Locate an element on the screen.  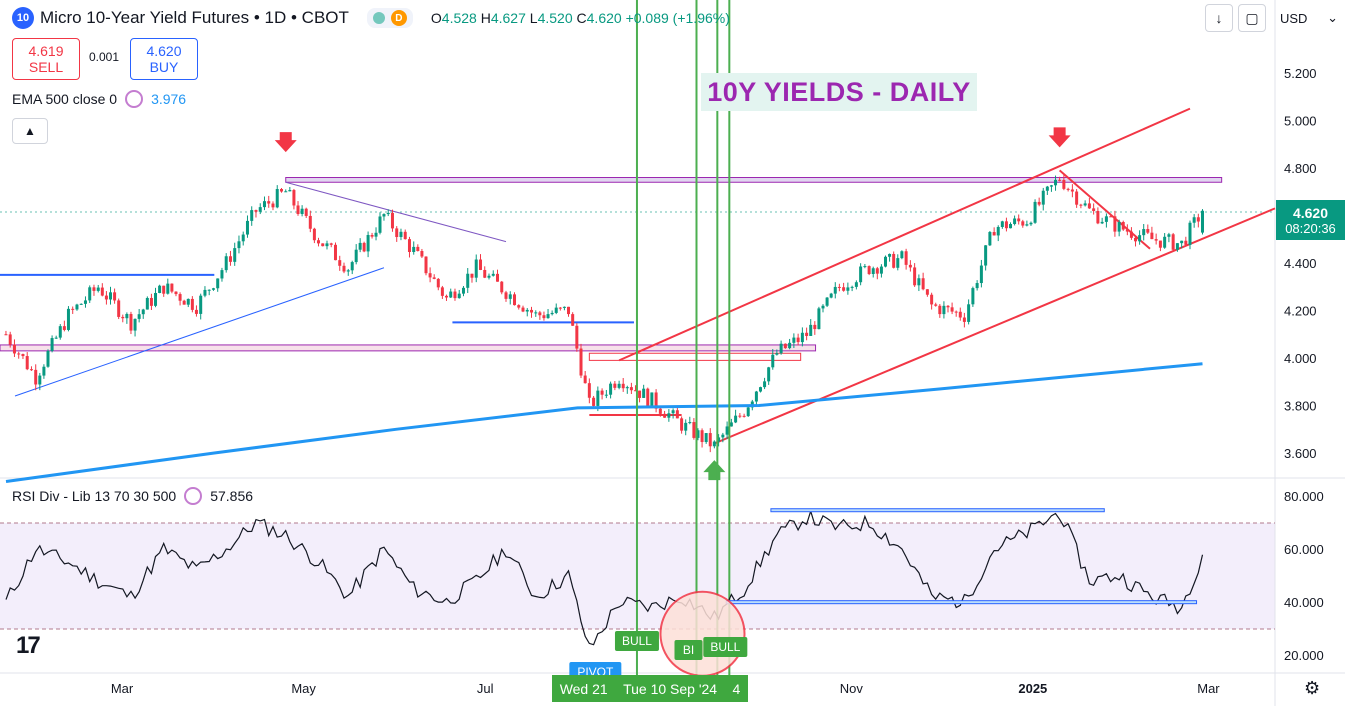
sell-button: 4.619 SELL is located at coordinates (46, 59).